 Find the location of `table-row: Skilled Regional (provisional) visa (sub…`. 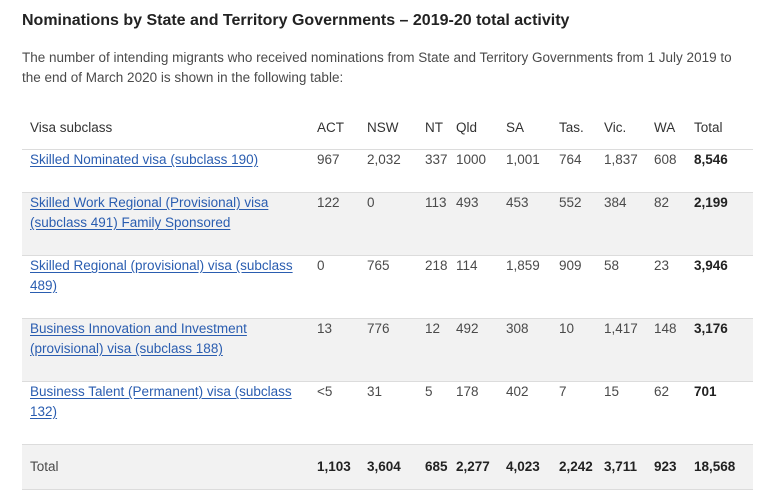

table-row: Skilled Regional (provisional) visa (sub… is located at coordinates (387, 287).